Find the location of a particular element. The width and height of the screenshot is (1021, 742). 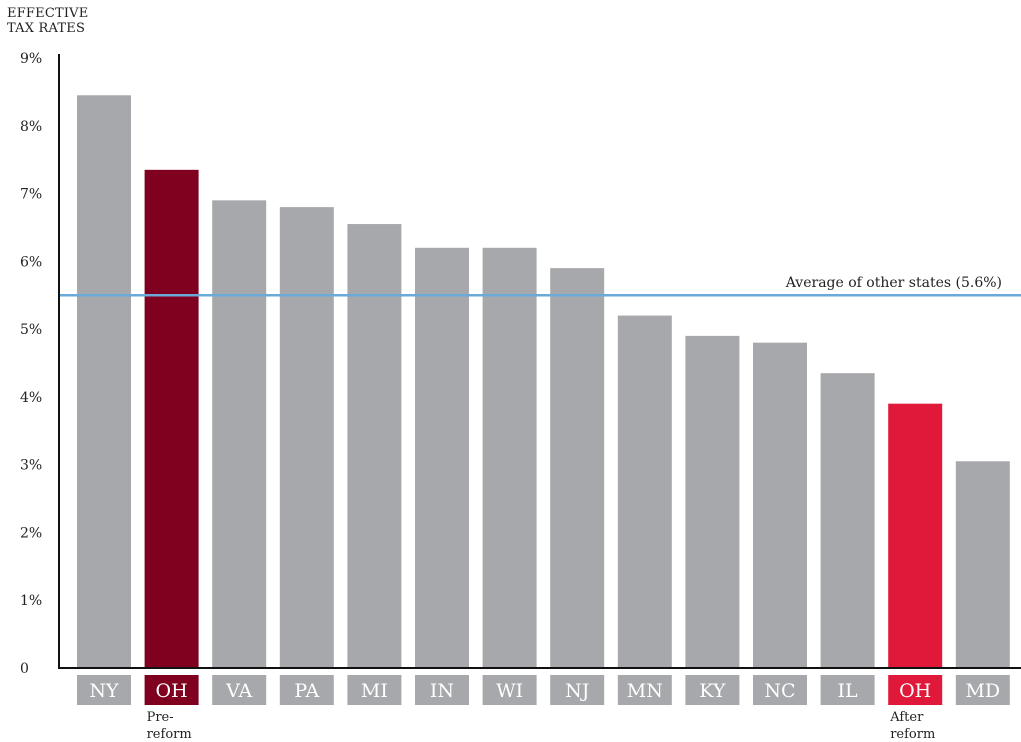

bar-note: After is located at coordinates (906, 717).